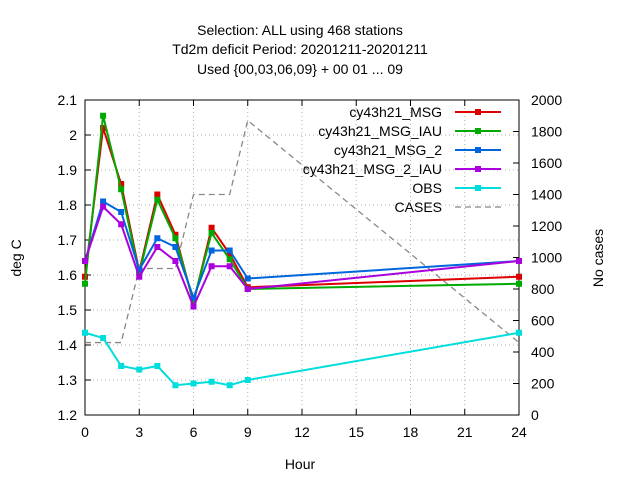 This screenshot has height=480, width=640. What do you see at coordinates (68, 240) in the screenshot?
I see `y-tick-label: 1.7` at bounding box center [68, 240].